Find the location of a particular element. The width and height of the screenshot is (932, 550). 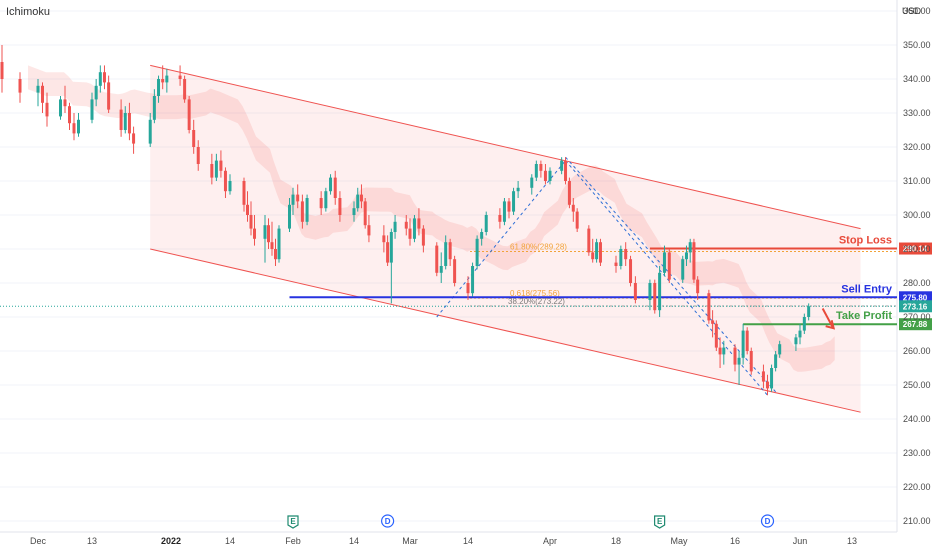

fib-trend-line-up is located at coordinates (501, 239).